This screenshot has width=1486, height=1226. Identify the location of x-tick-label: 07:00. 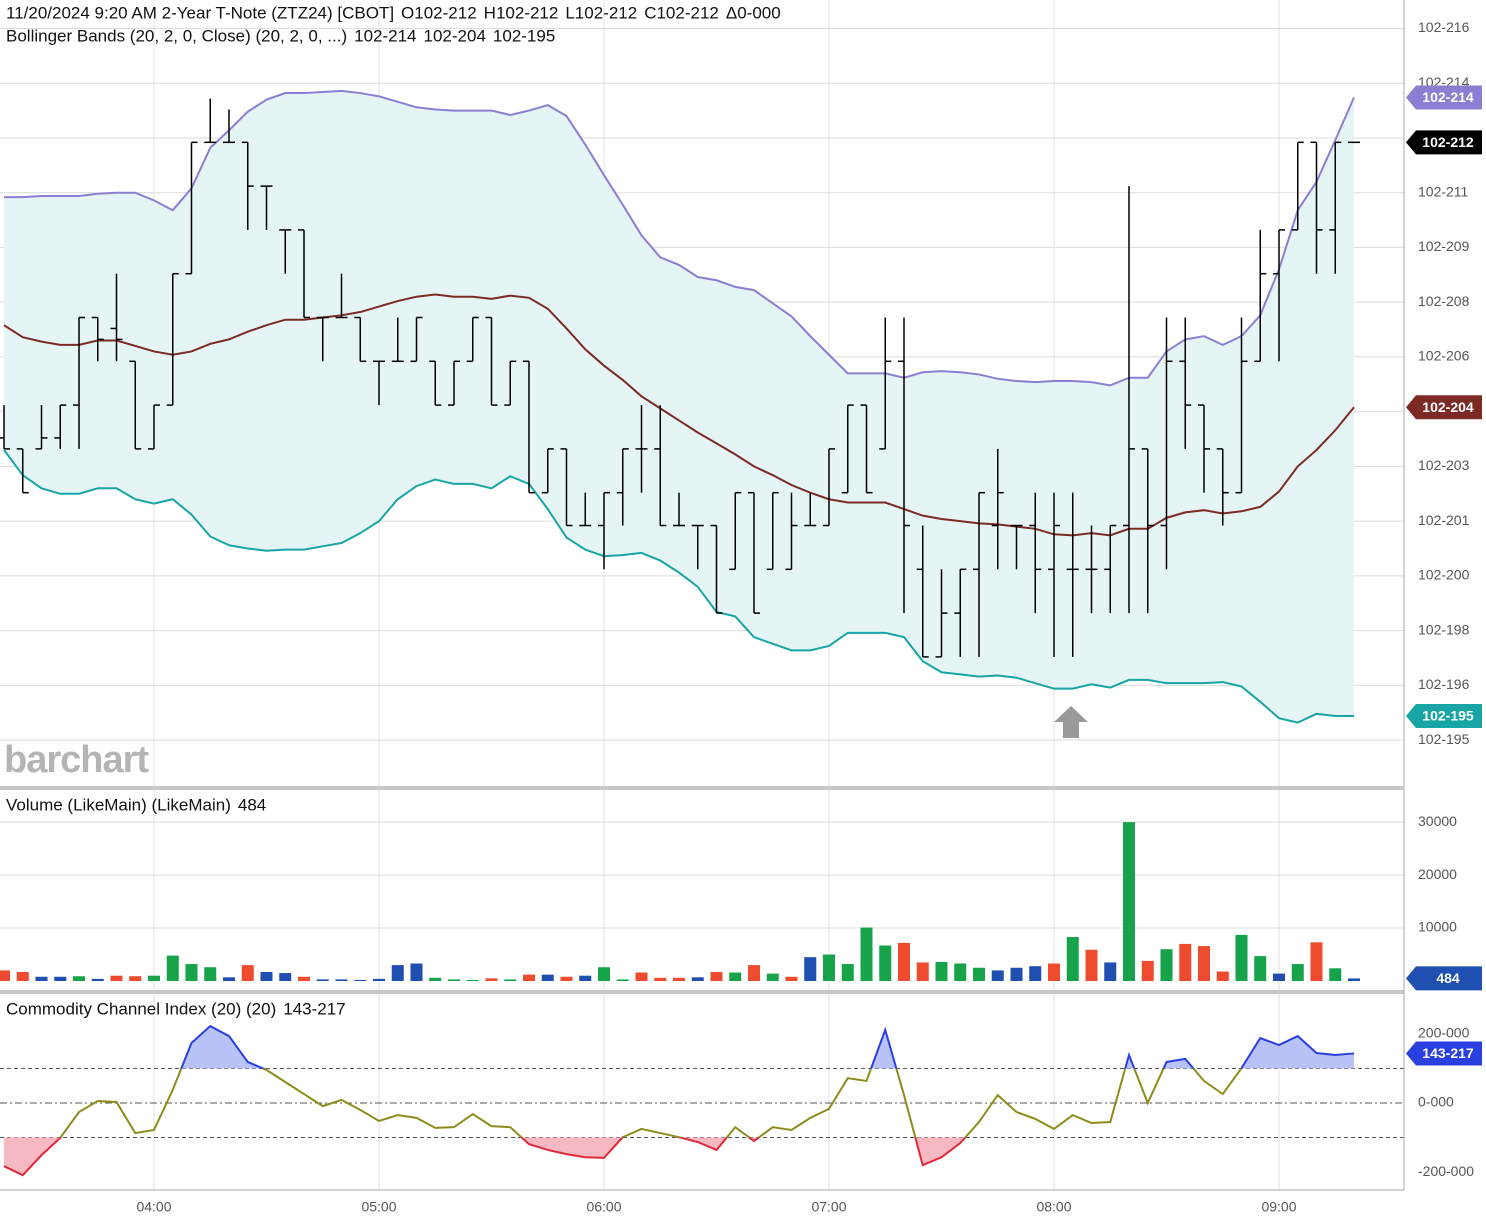
(828, 1207).